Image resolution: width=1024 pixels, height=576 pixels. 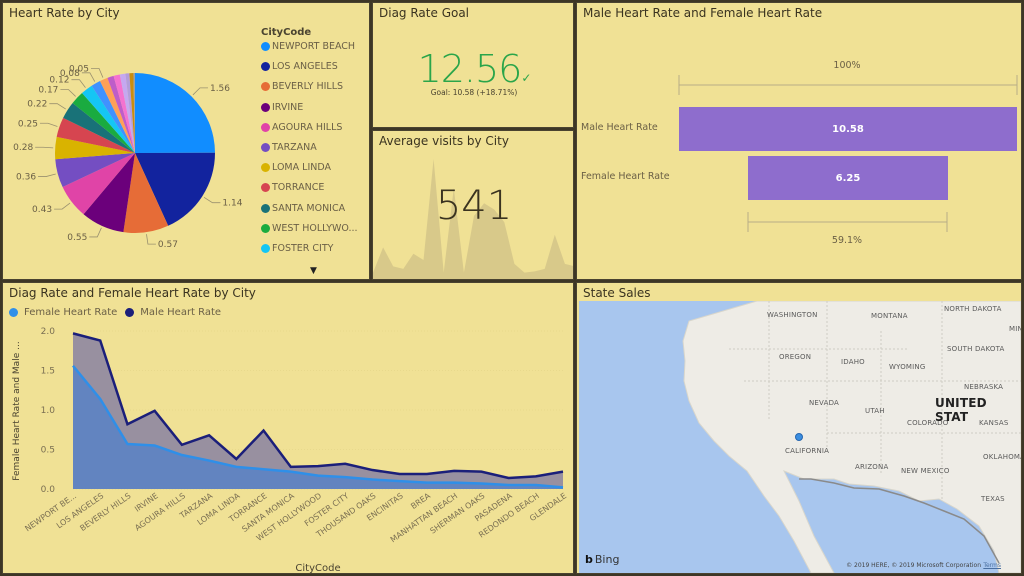 What do you see at coordinates (976, 349) in the screenshot?
I see `map-label: SOUTH DAKOTA` at bounding box center [976, 349].